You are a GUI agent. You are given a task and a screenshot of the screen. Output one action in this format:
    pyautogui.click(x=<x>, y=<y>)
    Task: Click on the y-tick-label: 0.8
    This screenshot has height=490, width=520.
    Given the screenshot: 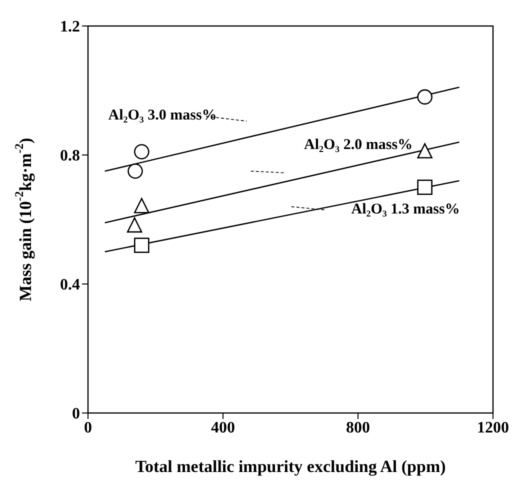 What is the action you would take?
    pyautogui.click(x=70, y=156)
    